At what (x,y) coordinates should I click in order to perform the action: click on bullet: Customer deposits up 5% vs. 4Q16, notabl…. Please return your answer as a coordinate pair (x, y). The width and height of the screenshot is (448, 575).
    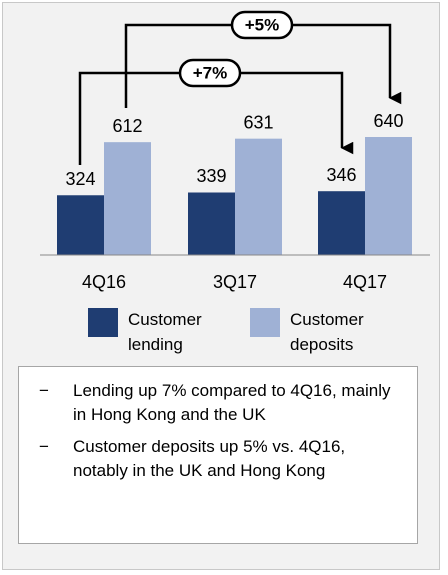
    Looking at the image, I should click on (211, 459).